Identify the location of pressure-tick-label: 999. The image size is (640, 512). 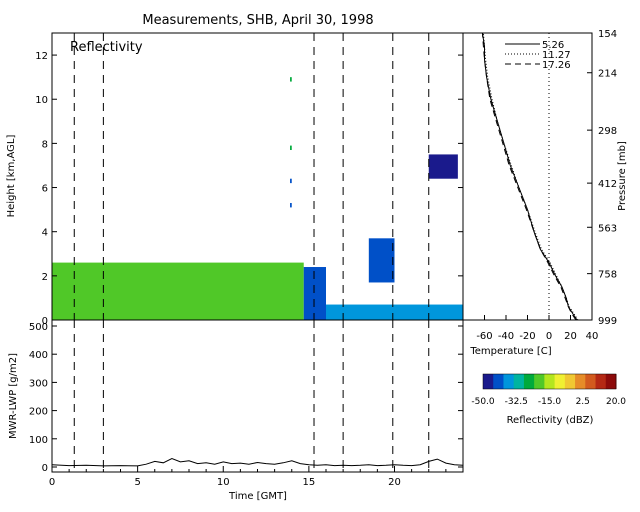
(607, 321).